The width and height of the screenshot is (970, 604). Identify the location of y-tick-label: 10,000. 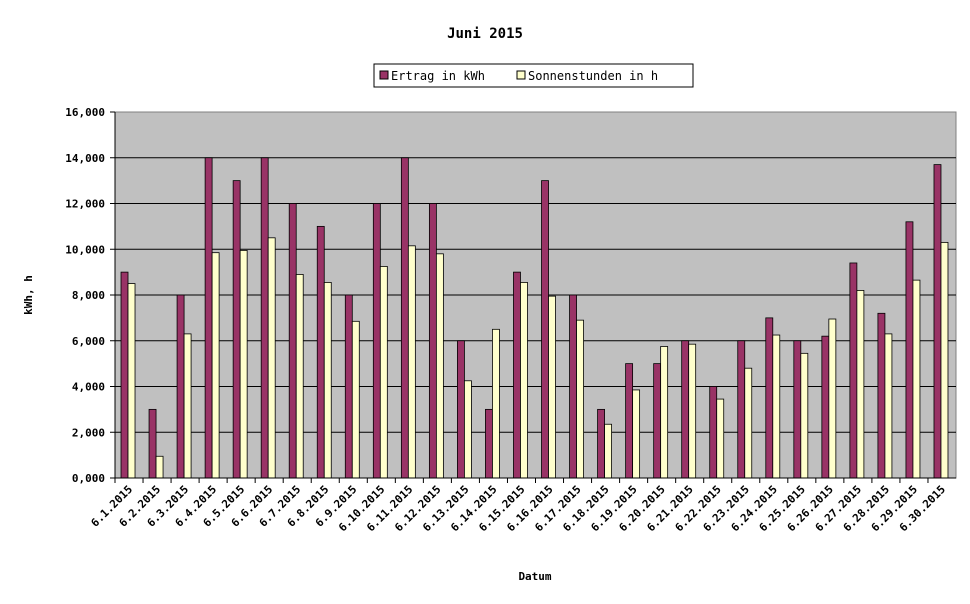
(85, 249).